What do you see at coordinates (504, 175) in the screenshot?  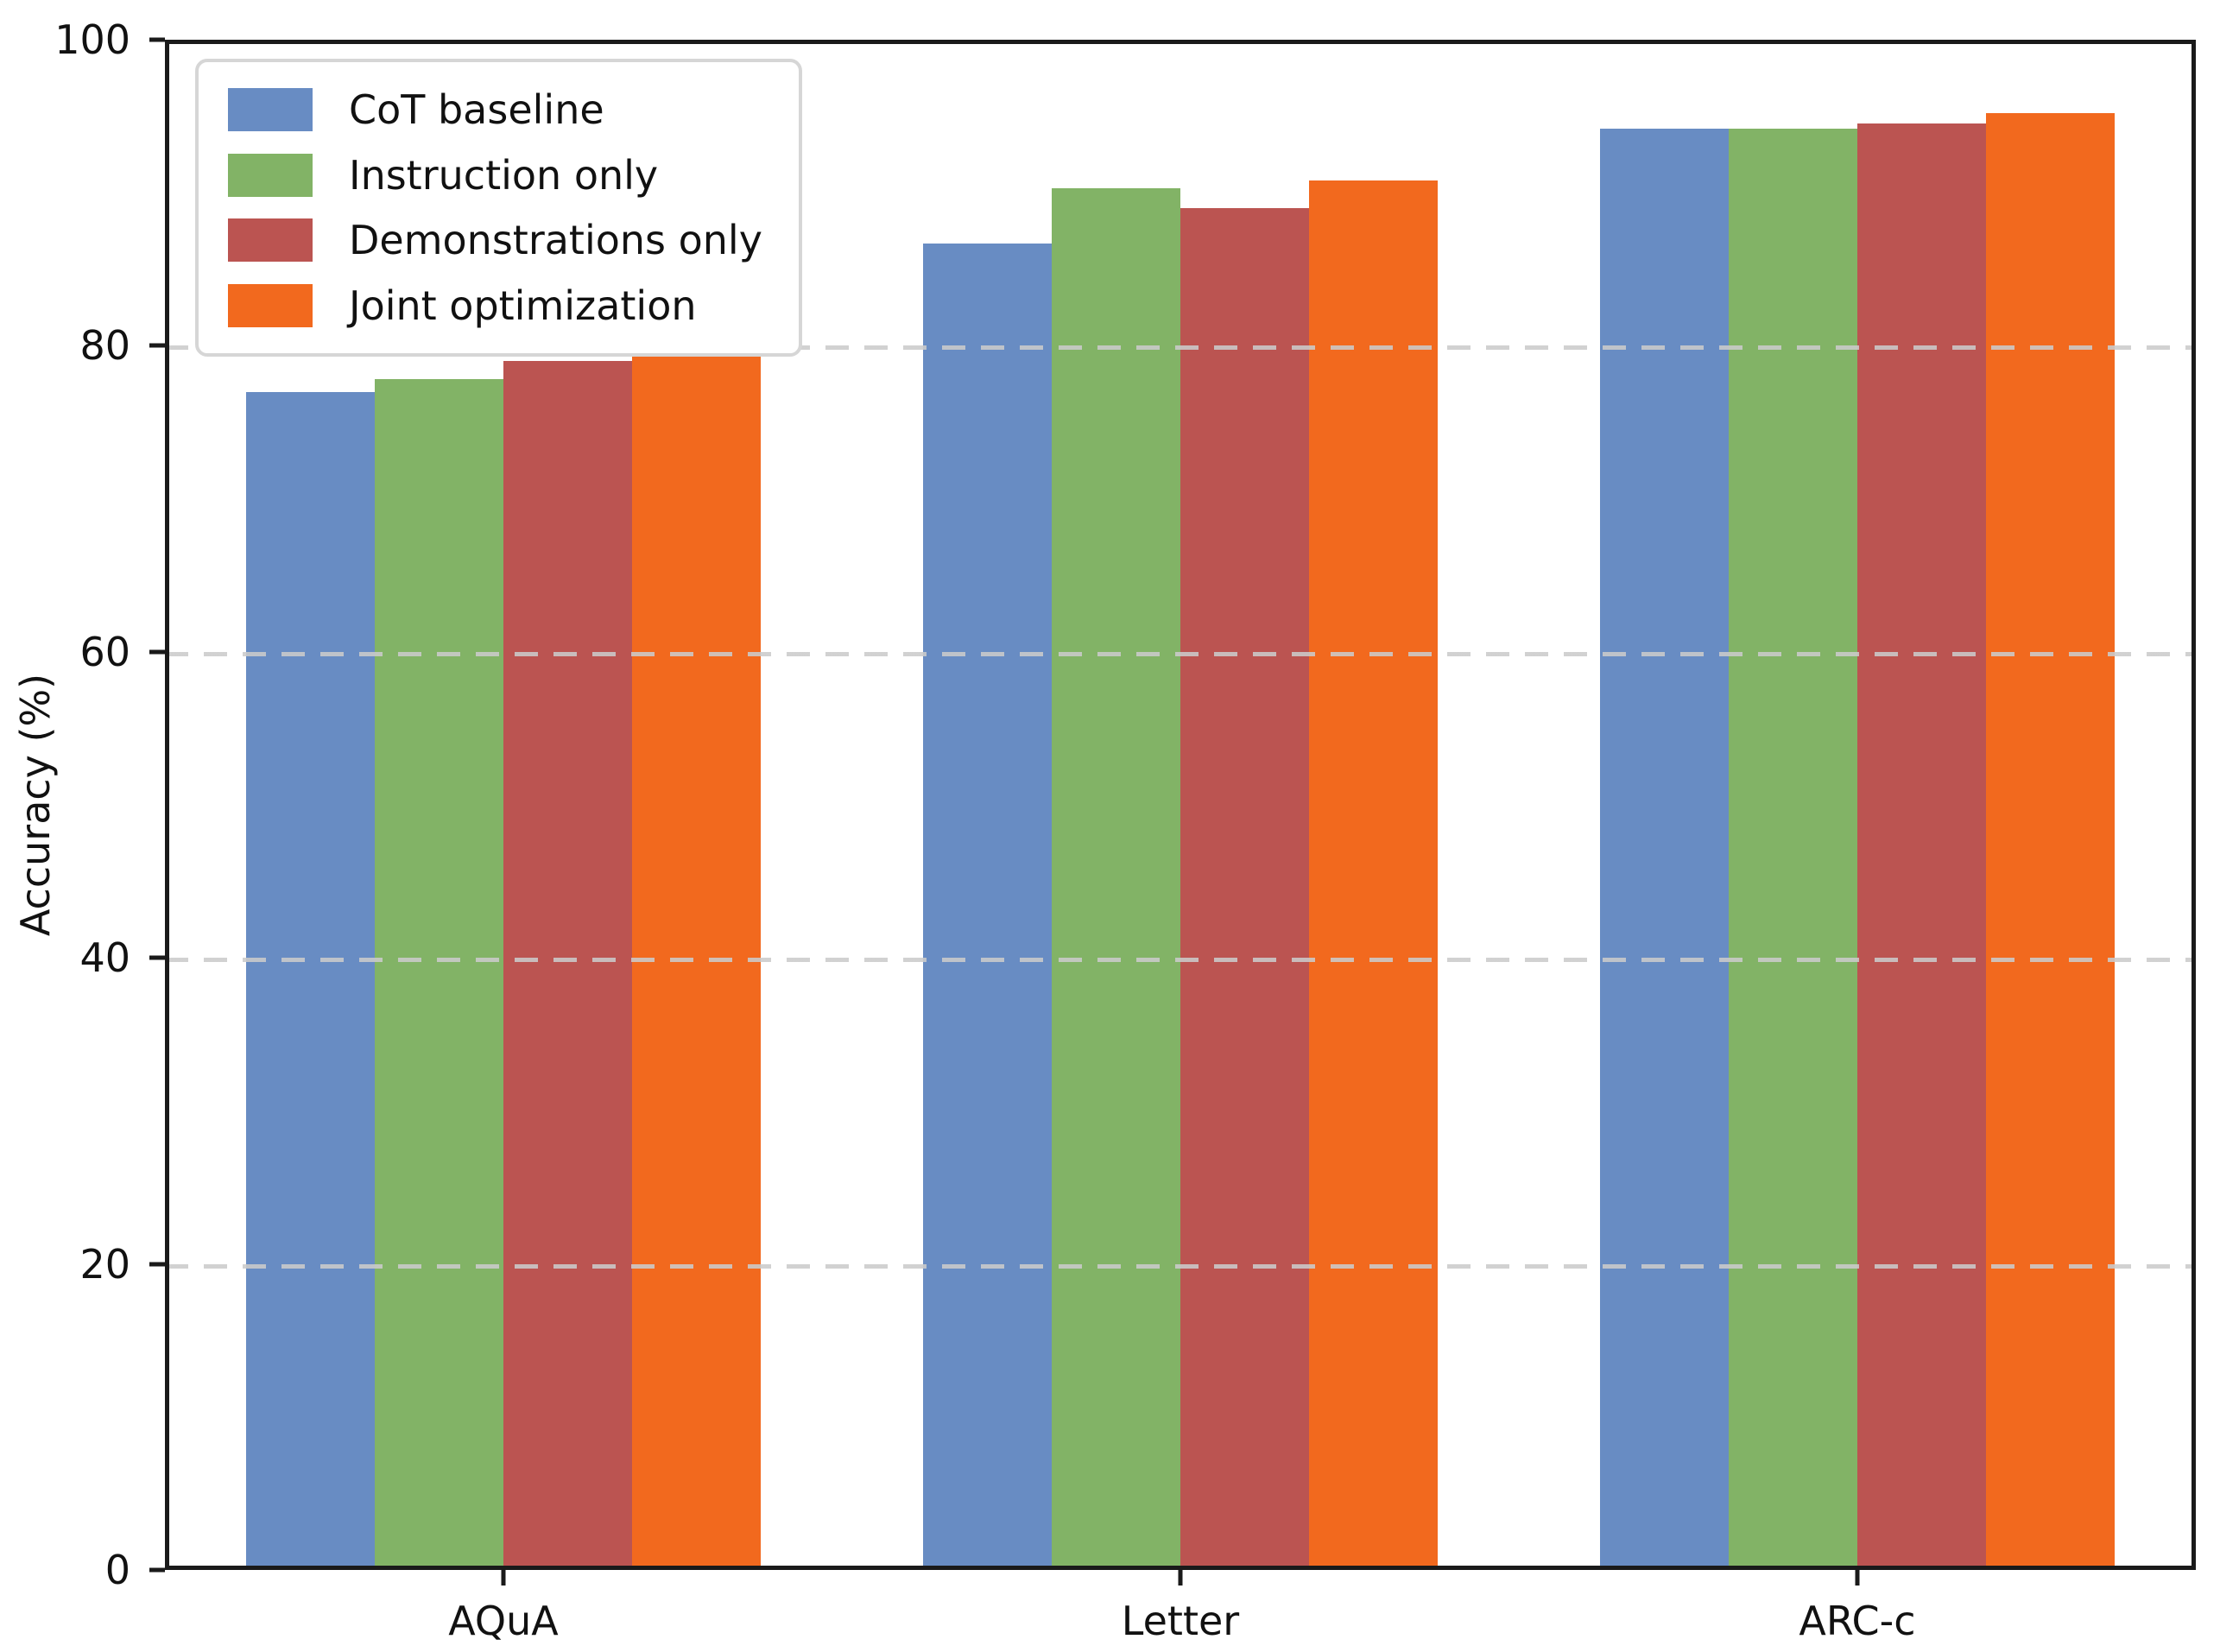 I see `legend-label: Instruction only` at bounding box center [504, 175].